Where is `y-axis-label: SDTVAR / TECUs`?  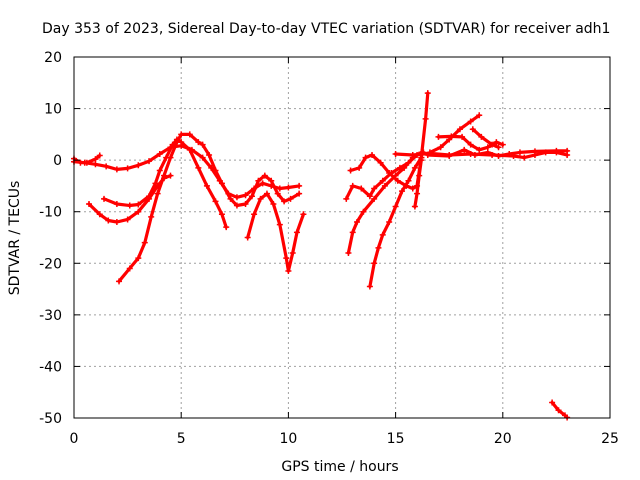
y-axis-label: SDTVAR / TECUs is located at coordinates (15, 238).